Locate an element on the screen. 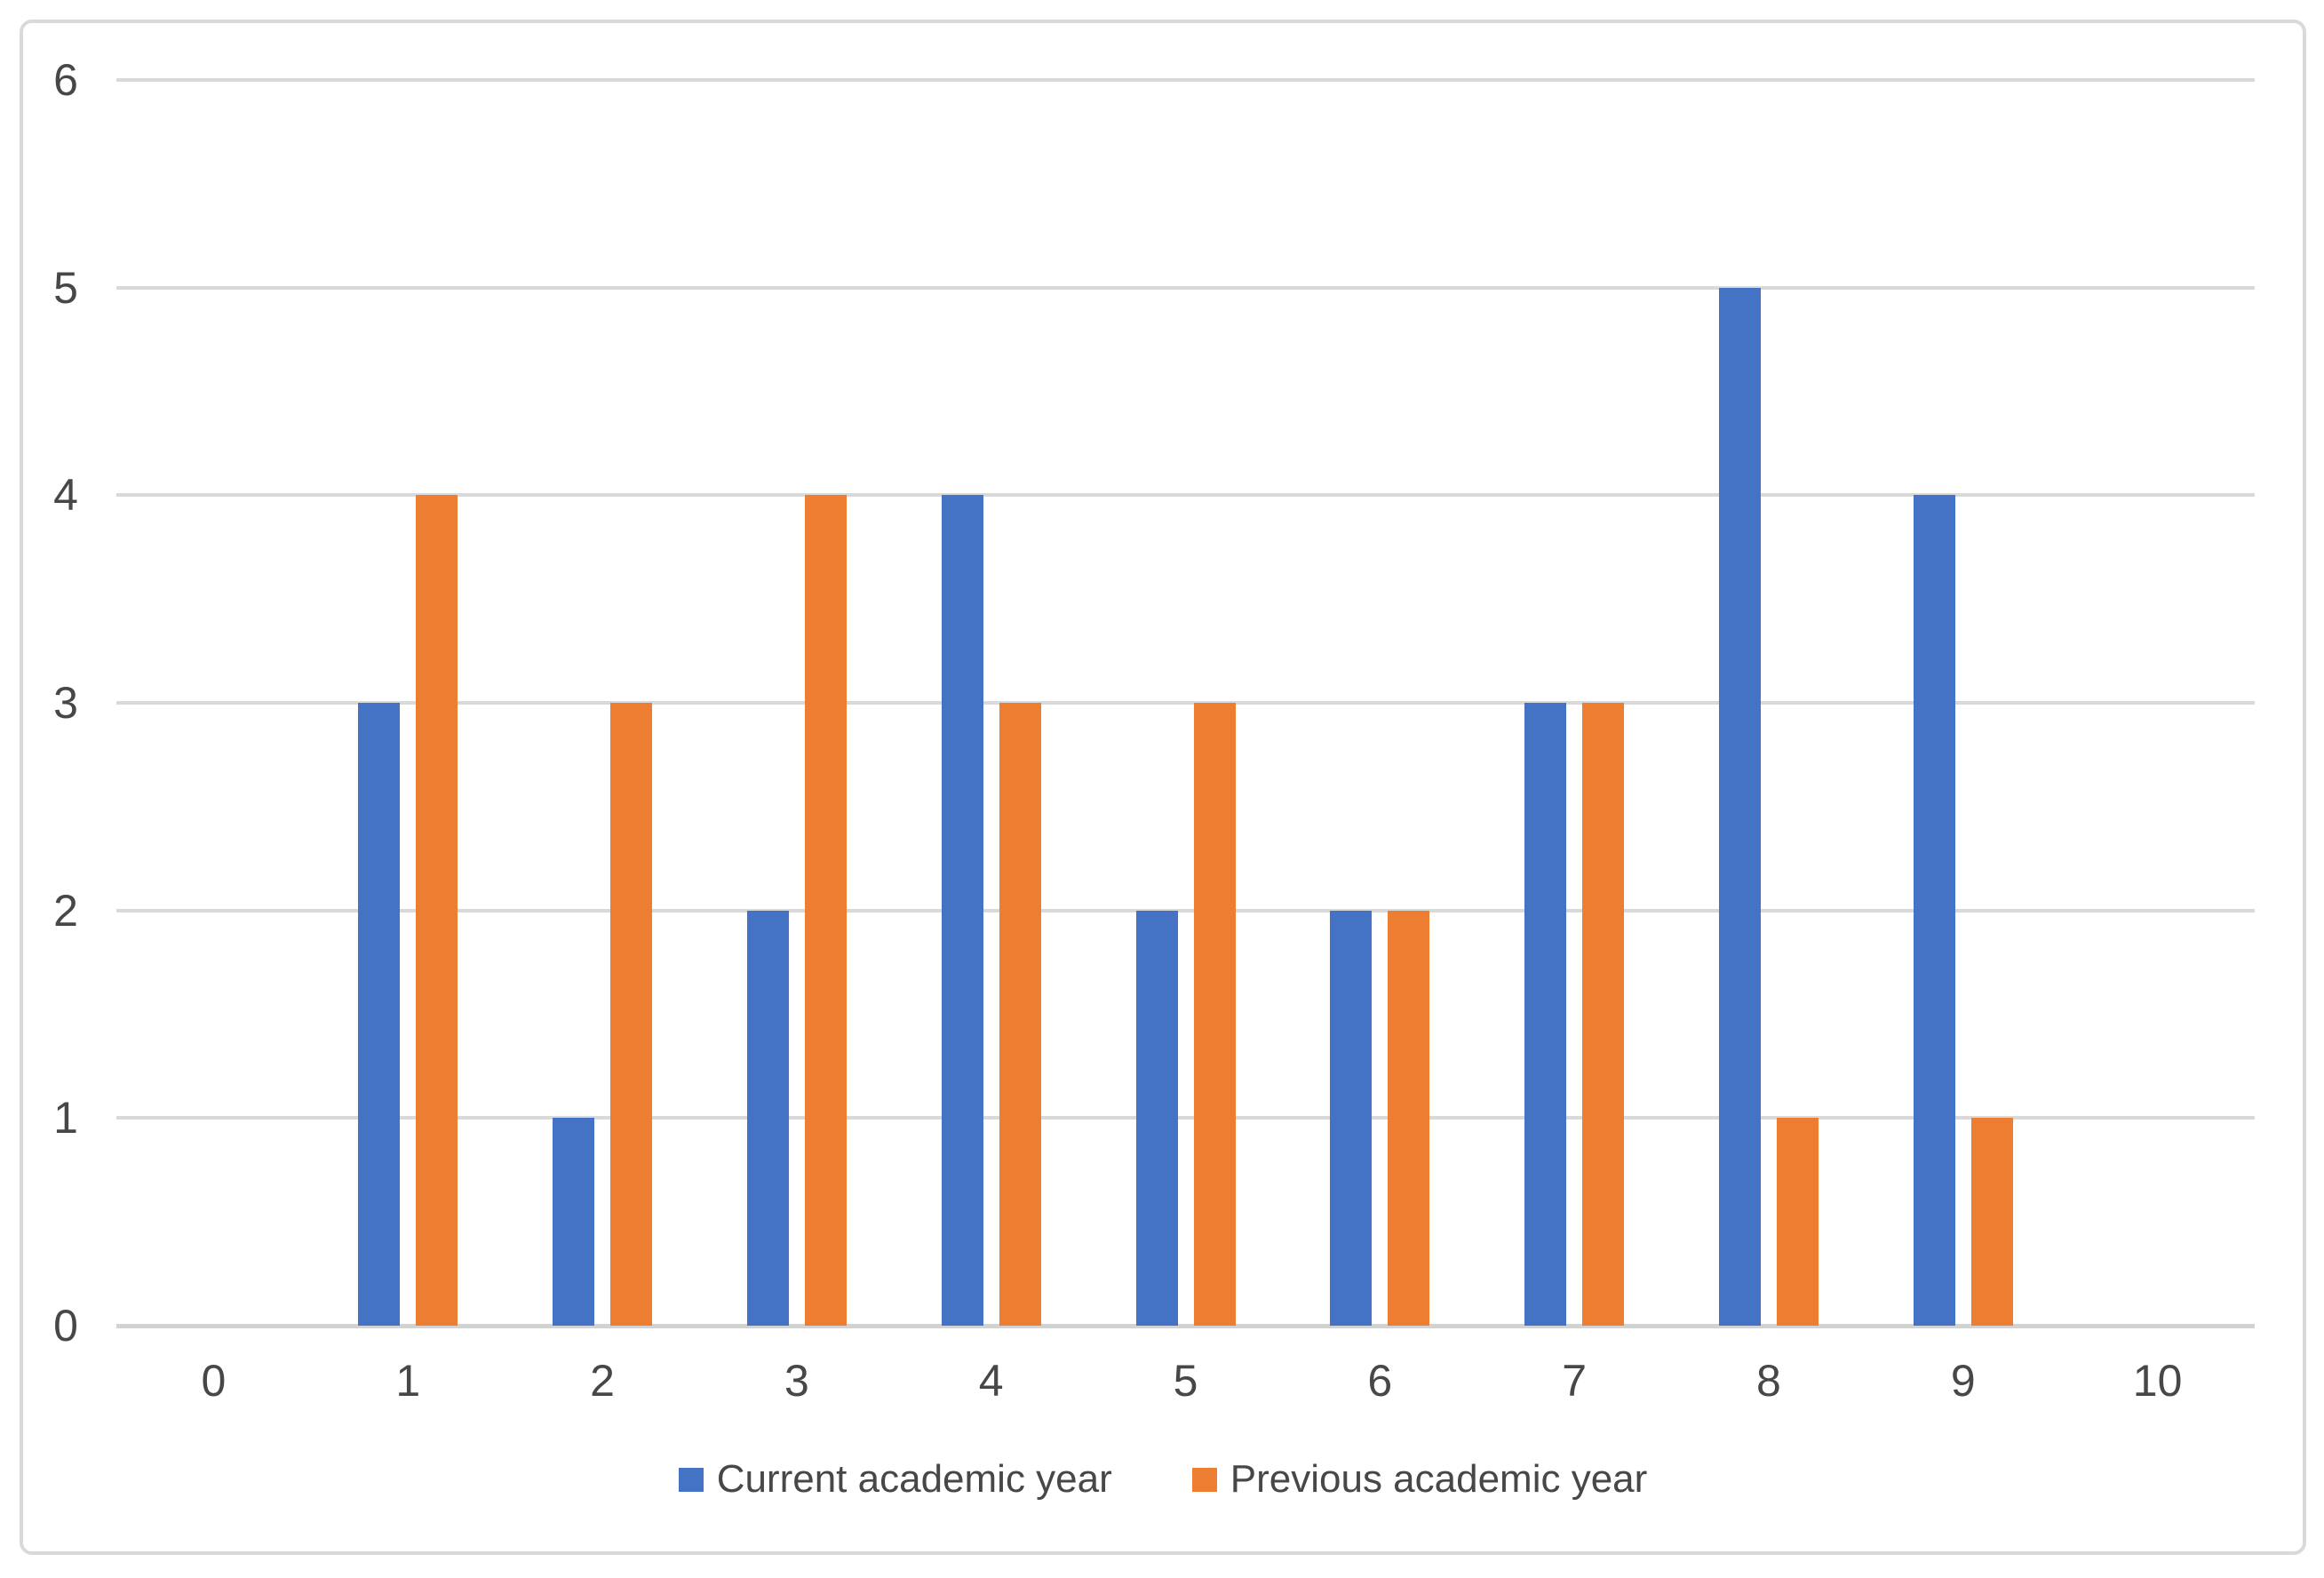 This screenshot has height=1578, width=2324. bar-current-academic-year-x4 is located at coordinates (962, 911).